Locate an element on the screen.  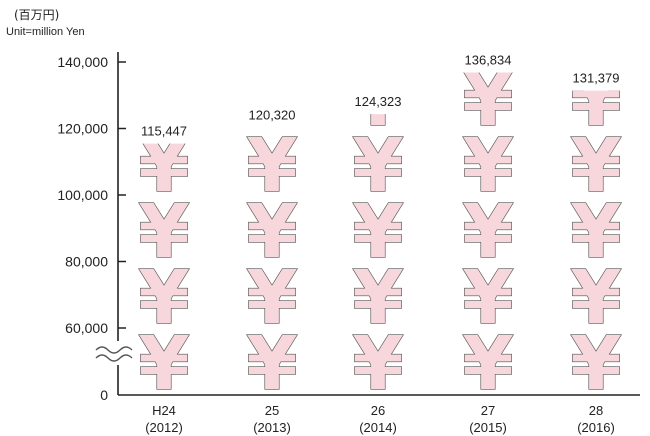
x-category-label: H24 is located at coordinates (164, 410).